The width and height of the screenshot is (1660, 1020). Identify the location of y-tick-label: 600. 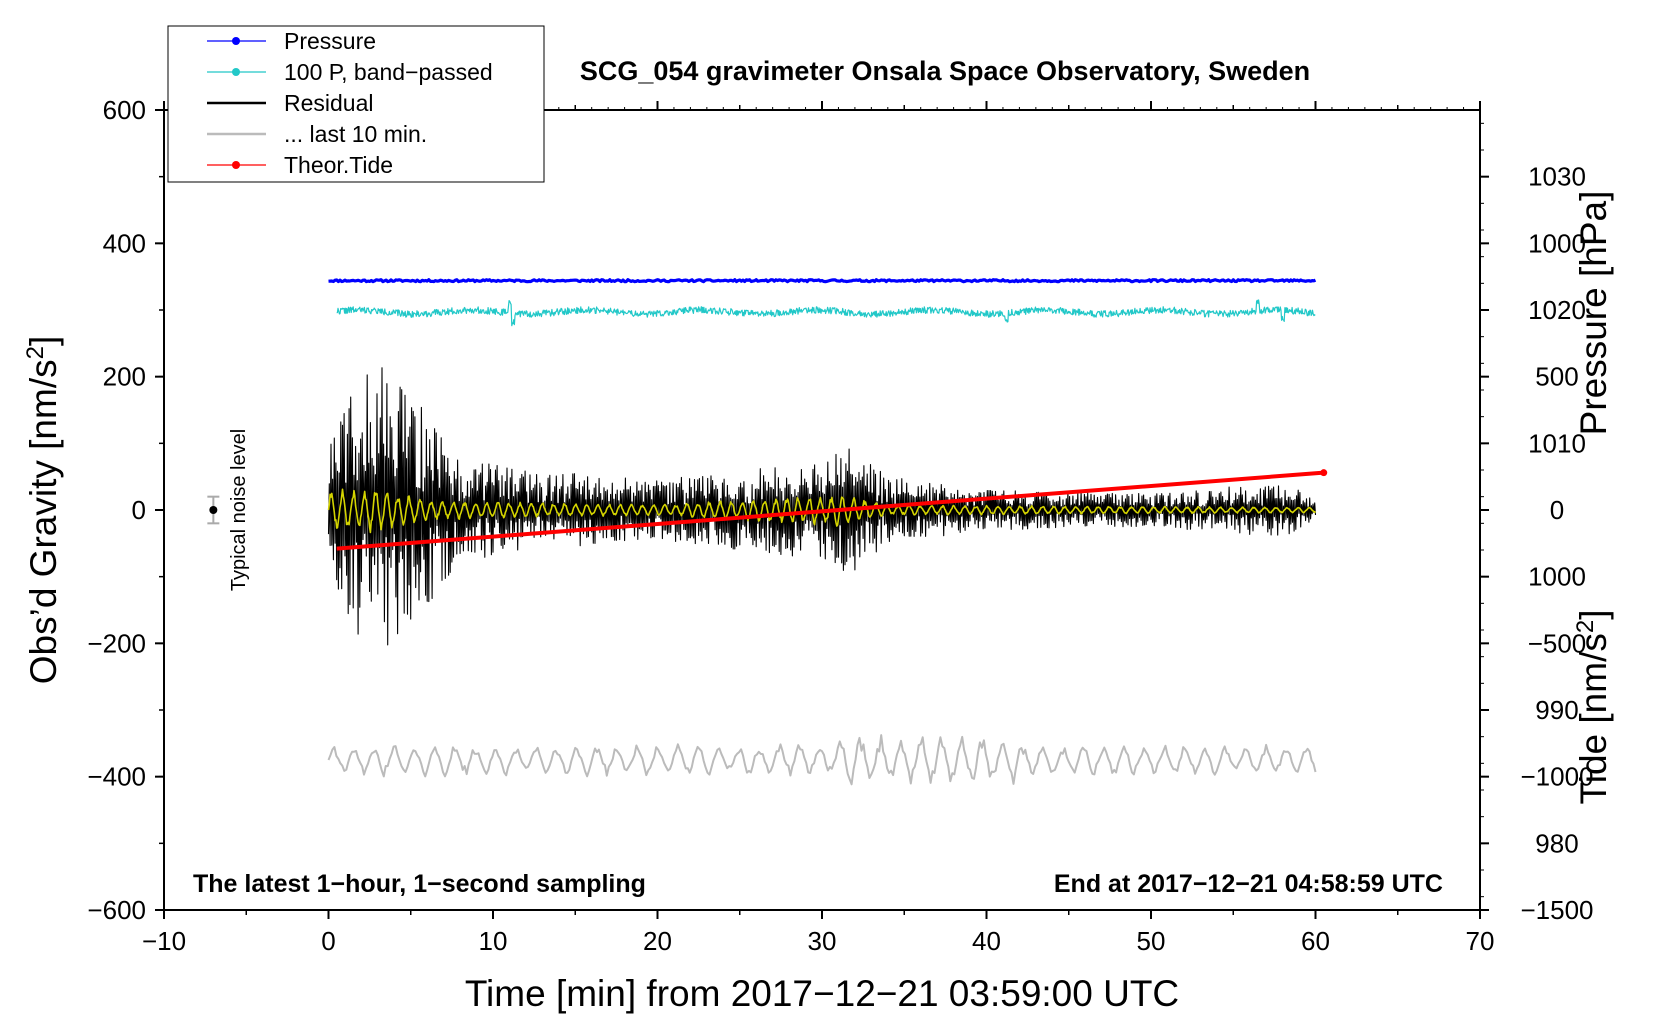
(124, 110).